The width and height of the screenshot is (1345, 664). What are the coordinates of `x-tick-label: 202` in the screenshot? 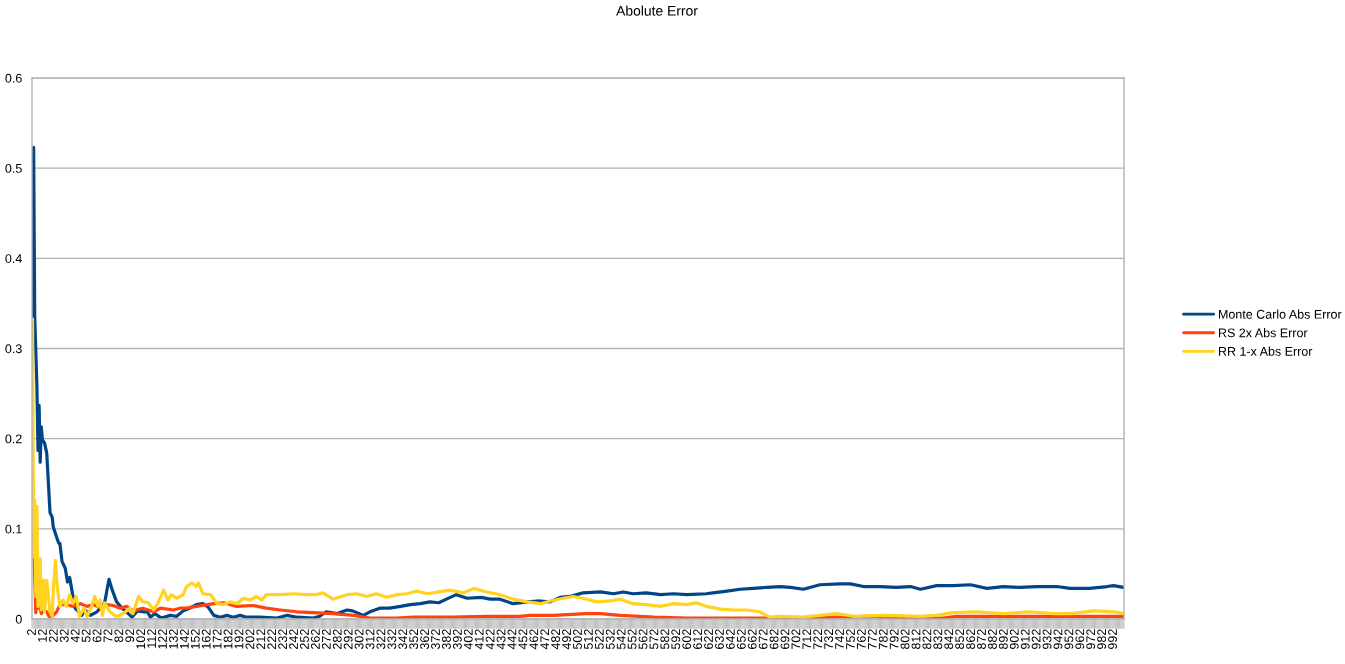 It's located at (250, 639).